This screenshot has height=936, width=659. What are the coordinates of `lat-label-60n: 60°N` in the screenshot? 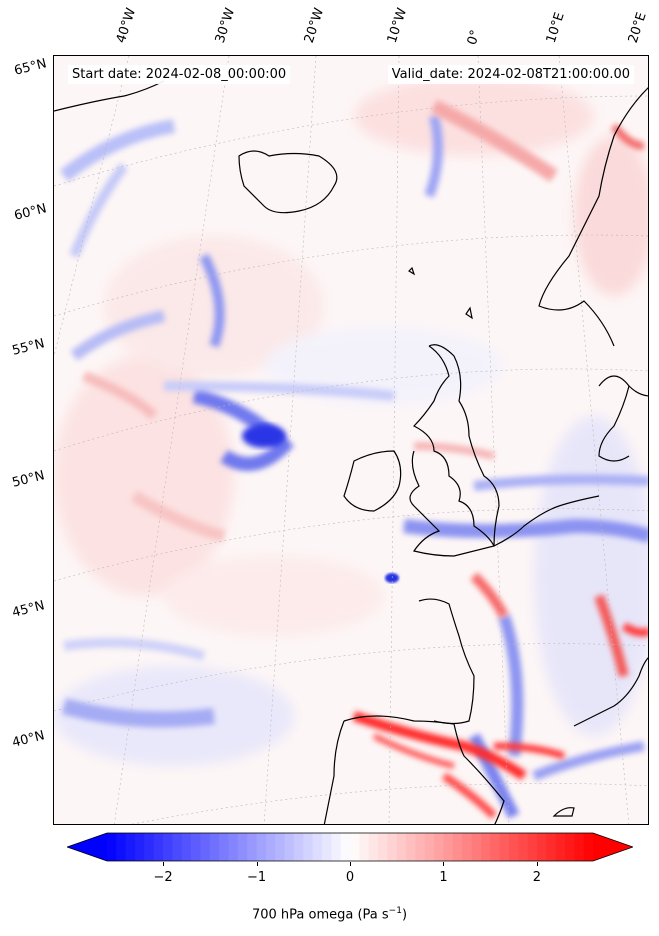 It's located at (30, 212).